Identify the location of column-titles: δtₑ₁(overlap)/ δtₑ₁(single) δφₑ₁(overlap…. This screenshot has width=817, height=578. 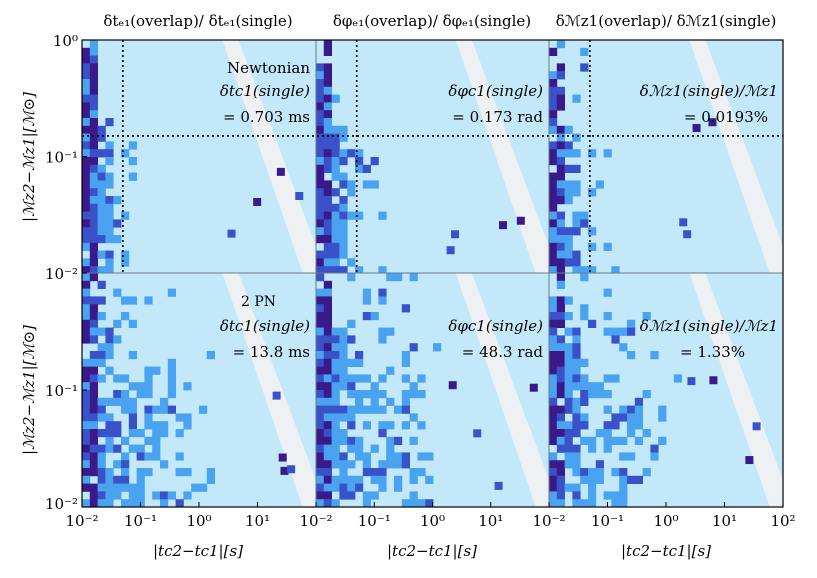
(439, 21).